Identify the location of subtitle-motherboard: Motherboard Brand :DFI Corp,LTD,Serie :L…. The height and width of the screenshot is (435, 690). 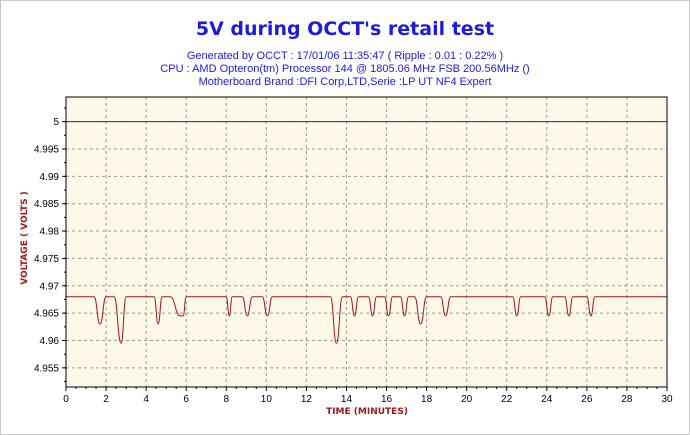
(345, 82).